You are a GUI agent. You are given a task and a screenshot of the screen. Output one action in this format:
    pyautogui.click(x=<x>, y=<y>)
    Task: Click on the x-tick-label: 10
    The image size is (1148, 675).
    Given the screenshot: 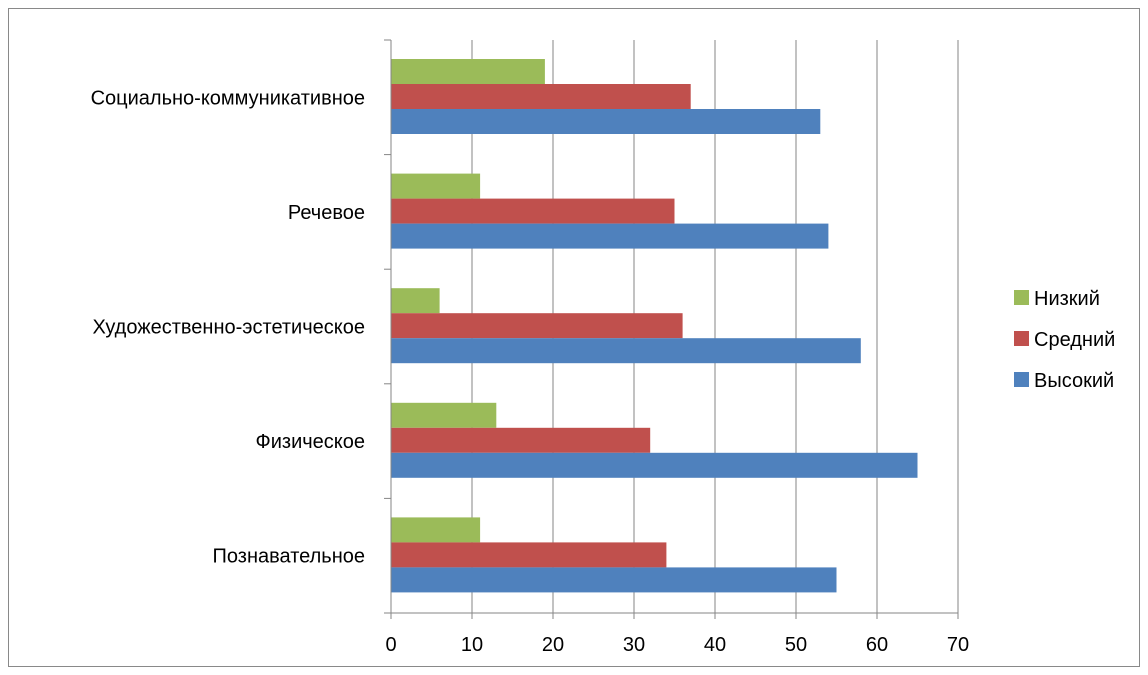 What is the action you would take?
    pyautogui.click(x=472, y=645)
    